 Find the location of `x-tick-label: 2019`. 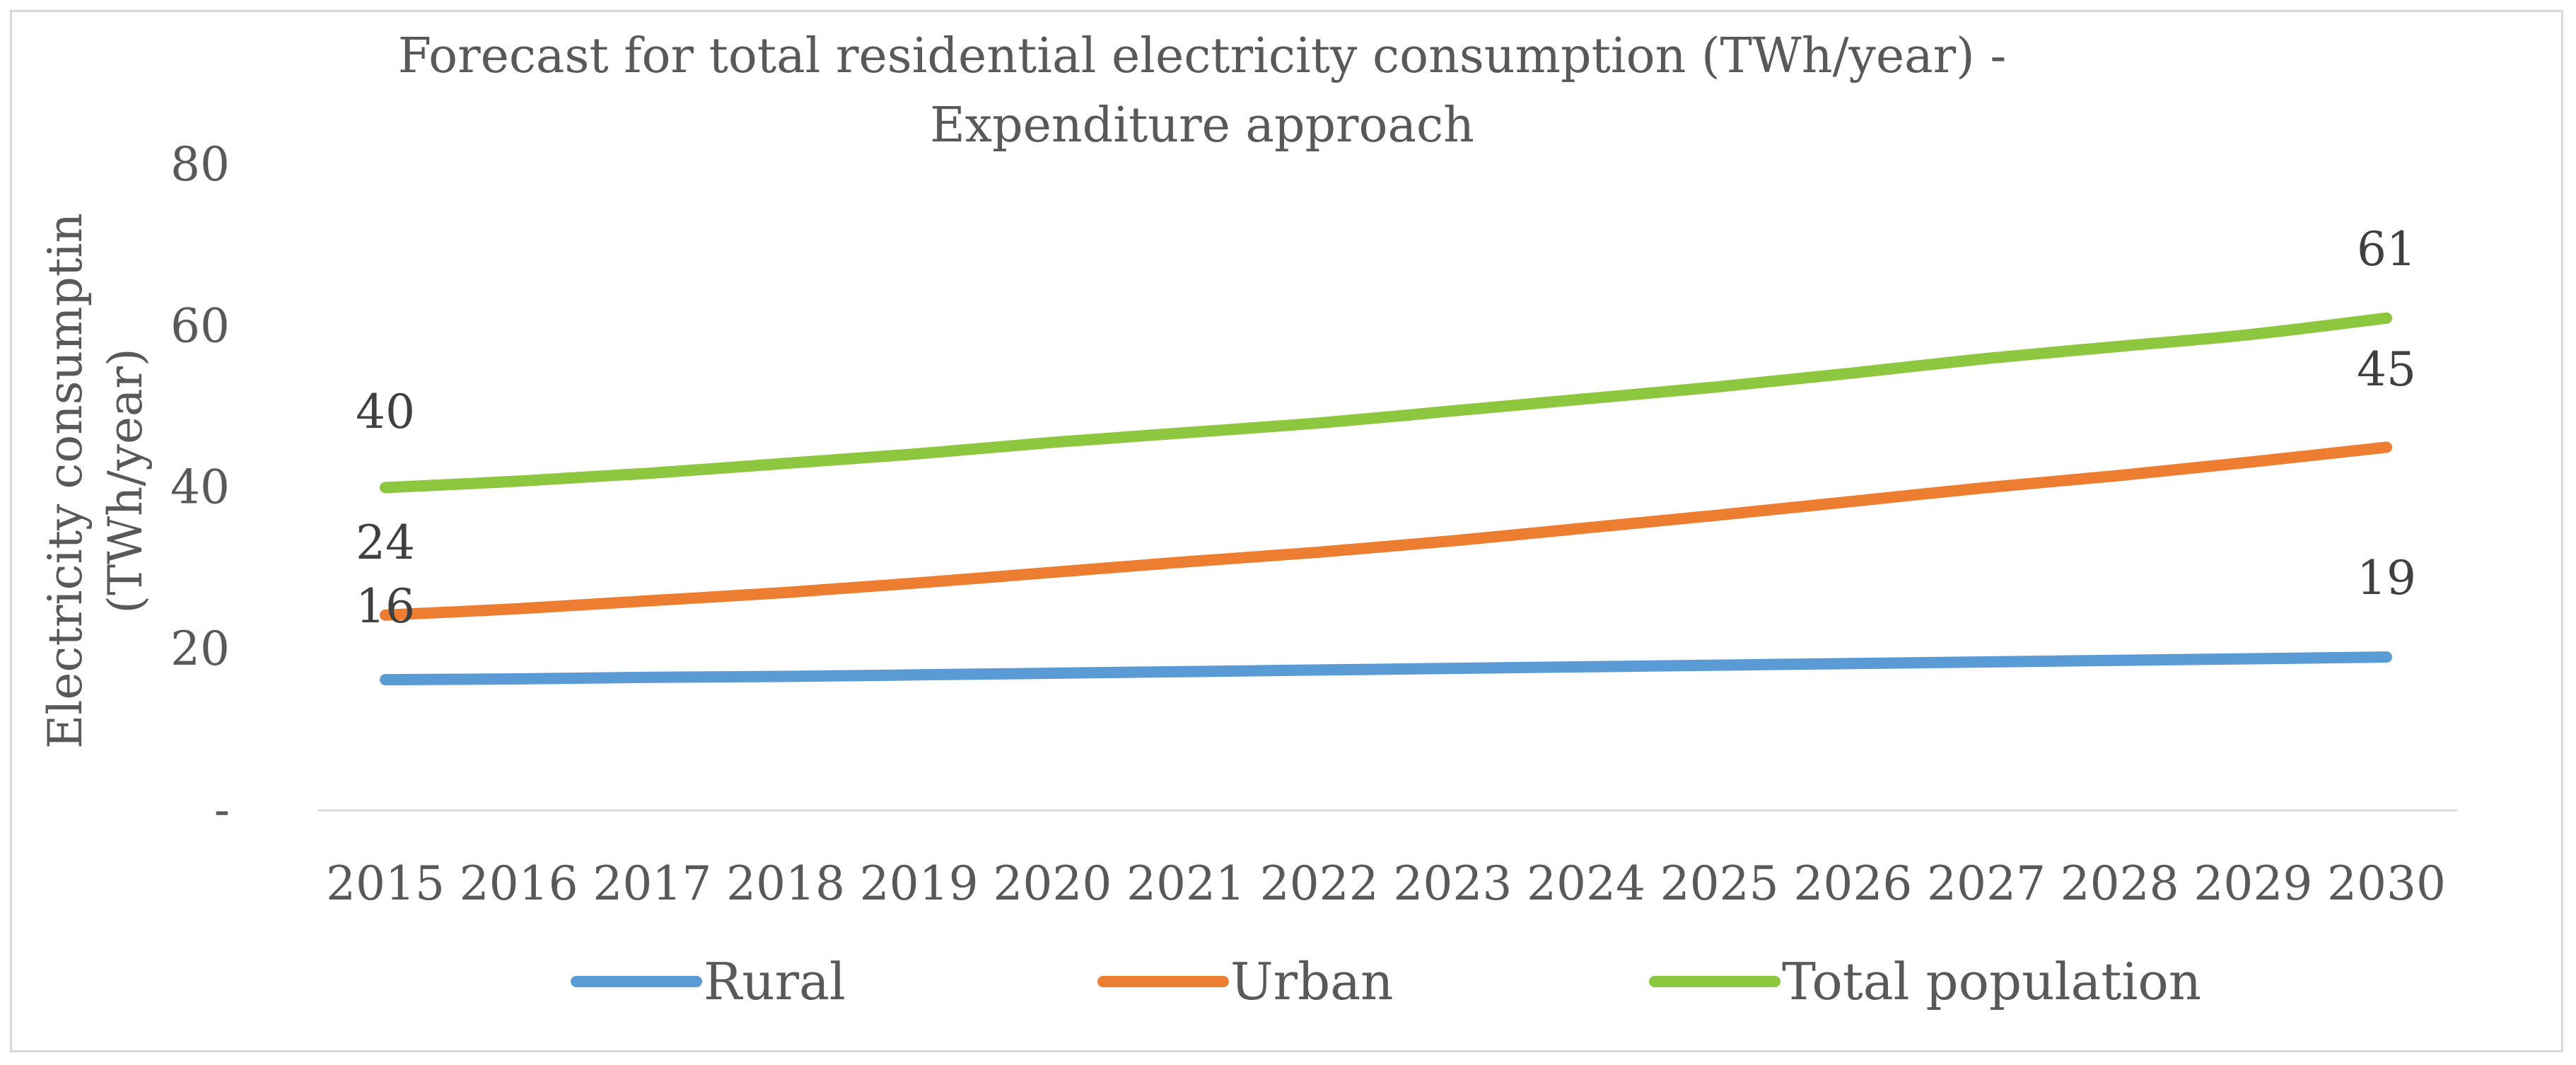

x-tick-label: 2019 is located at coordinates (919, 883).